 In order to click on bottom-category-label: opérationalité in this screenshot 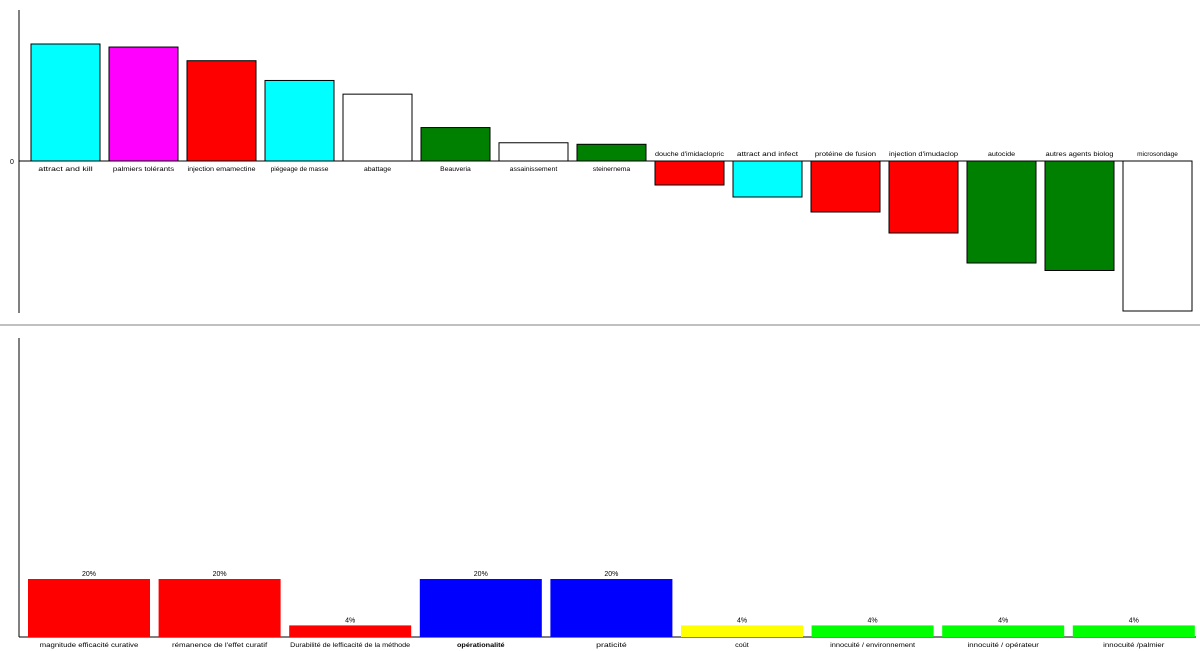, I will do `click(481, 645)`.